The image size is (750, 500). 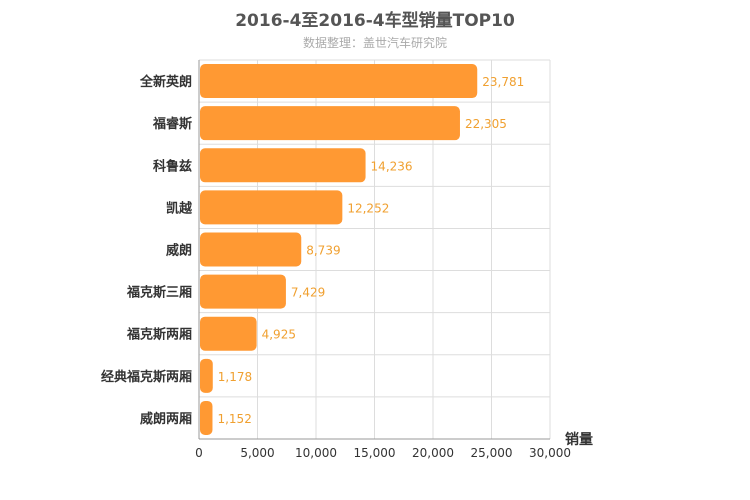 I want to click on chart-subtitle: 数据整理：盖世汽车研究院, so click(x=374, y=43).